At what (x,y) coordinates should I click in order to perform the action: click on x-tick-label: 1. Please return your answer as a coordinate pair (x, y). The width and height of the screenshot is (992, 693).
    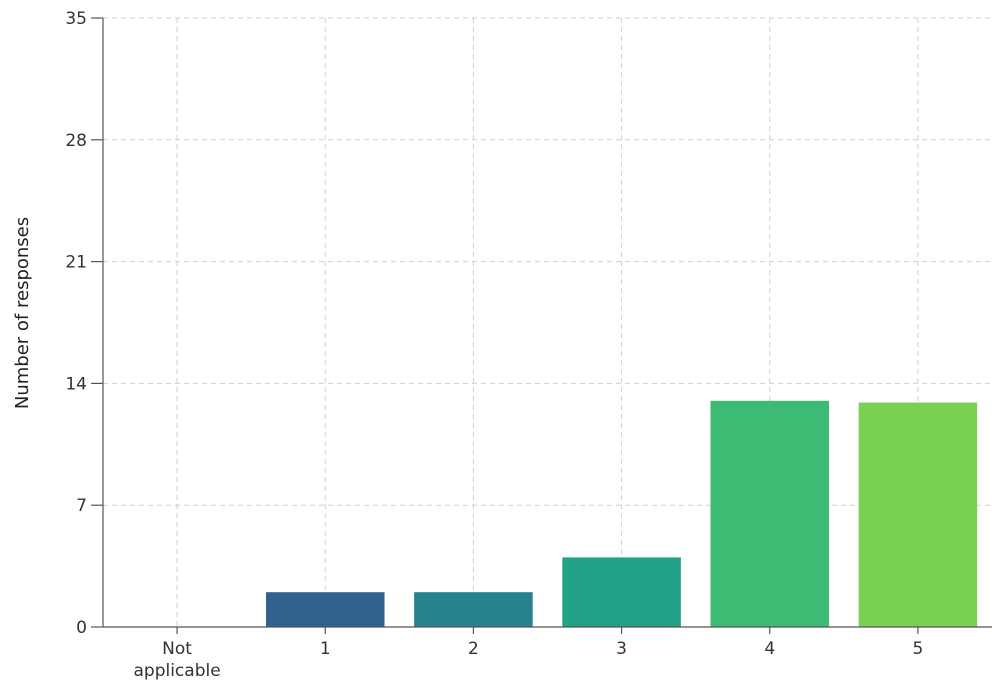
    Looking at the image, I should click on (325, 649).